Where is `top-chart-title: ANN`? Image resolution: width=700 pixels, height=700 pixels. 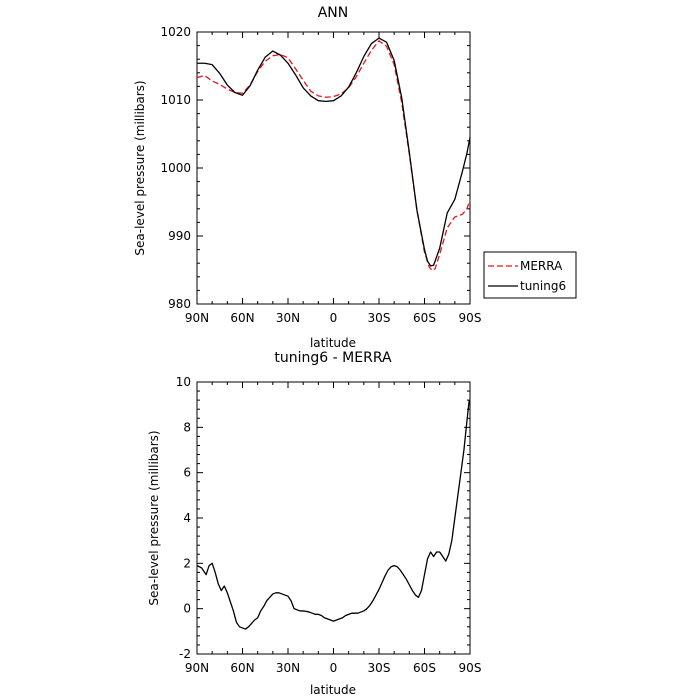 top-chart-title: ANN is located at coordinates (333, 13).